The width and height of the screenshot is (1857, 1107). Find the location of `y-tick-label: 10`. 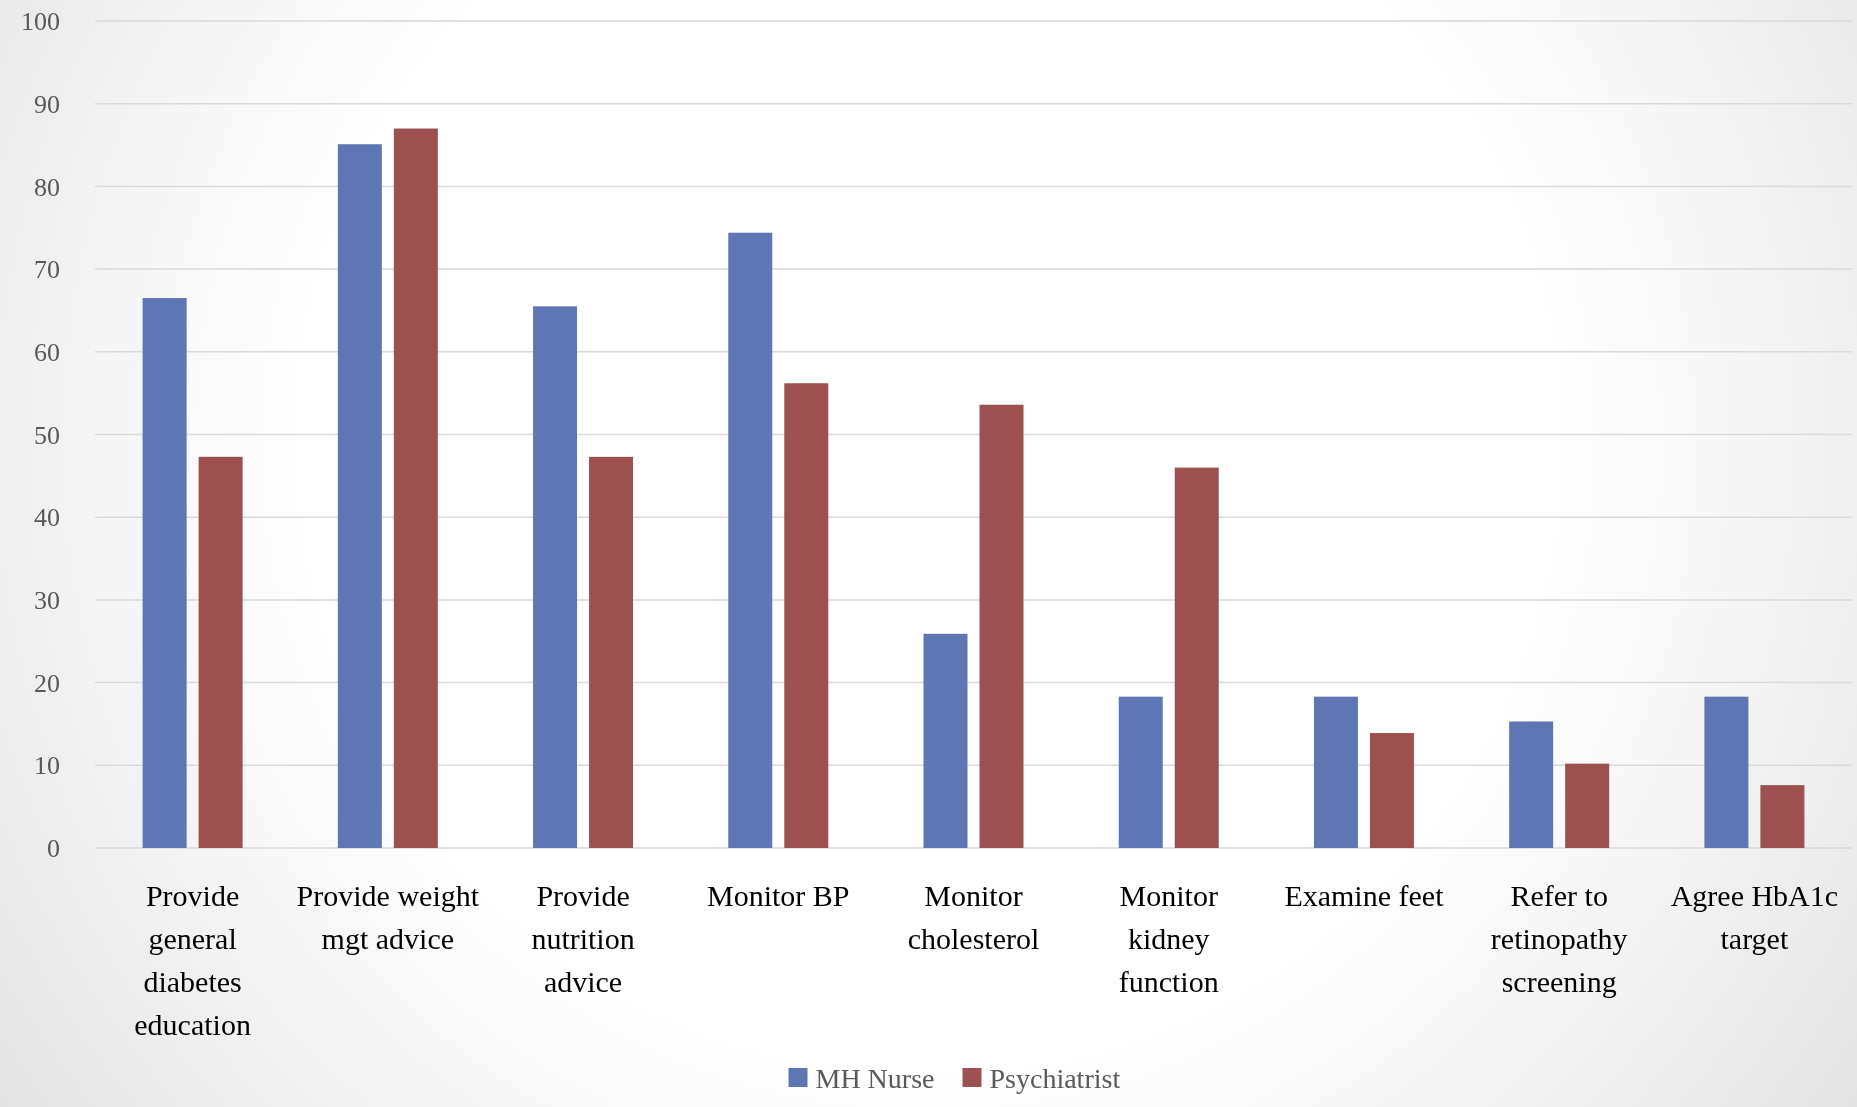

y-tick-label: 10 is located at coordinates (47, 766).